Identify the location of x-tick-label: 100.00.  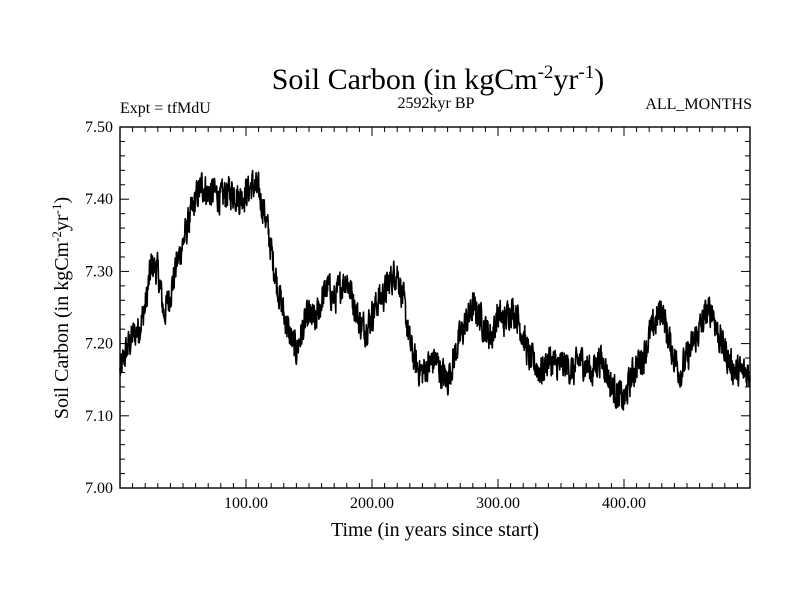
(246, 503).